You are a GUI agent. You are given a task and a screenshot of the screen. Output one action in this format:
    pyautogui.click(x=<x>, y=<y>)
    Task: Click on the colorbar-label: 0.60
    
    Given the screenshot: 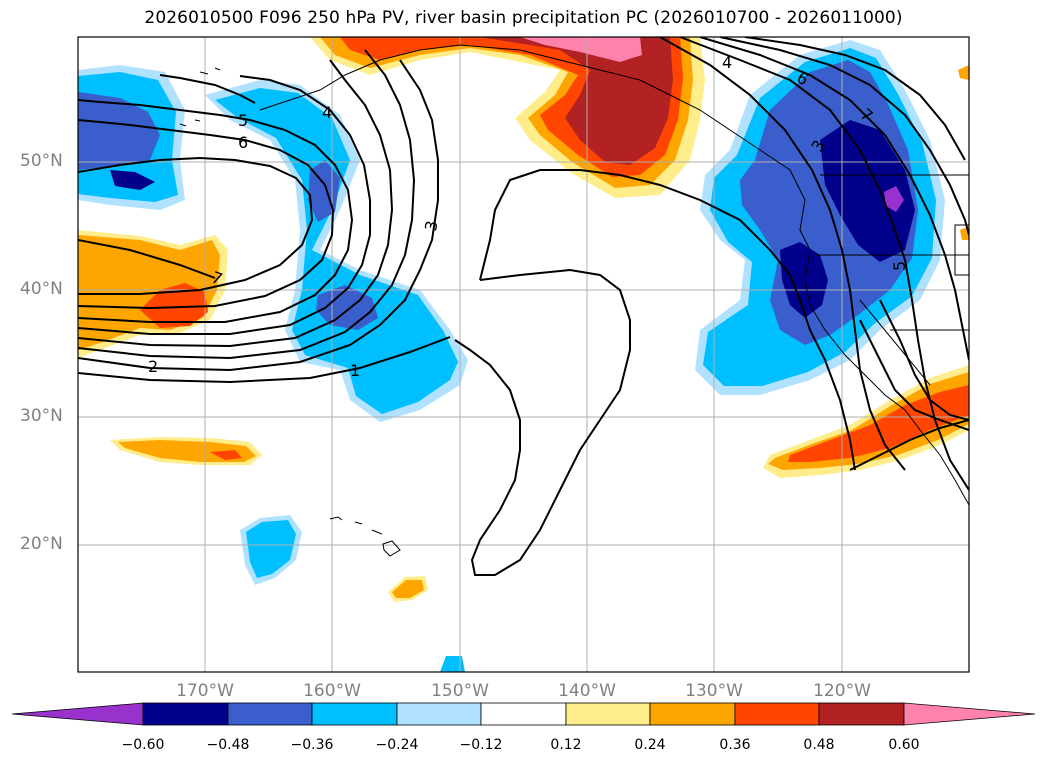 What is the action you would take?
    pyautogui.click(x=904, y=745)
    